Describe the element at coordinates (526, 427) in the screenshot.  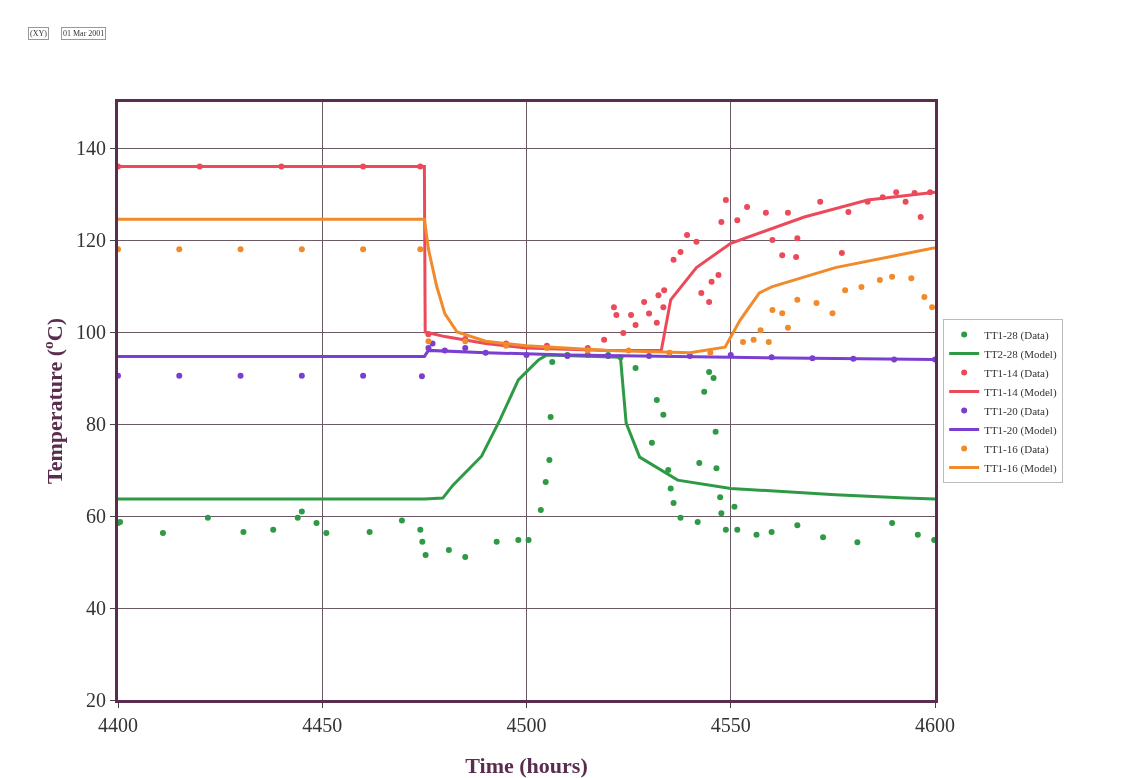
I see `line-series` at that location.